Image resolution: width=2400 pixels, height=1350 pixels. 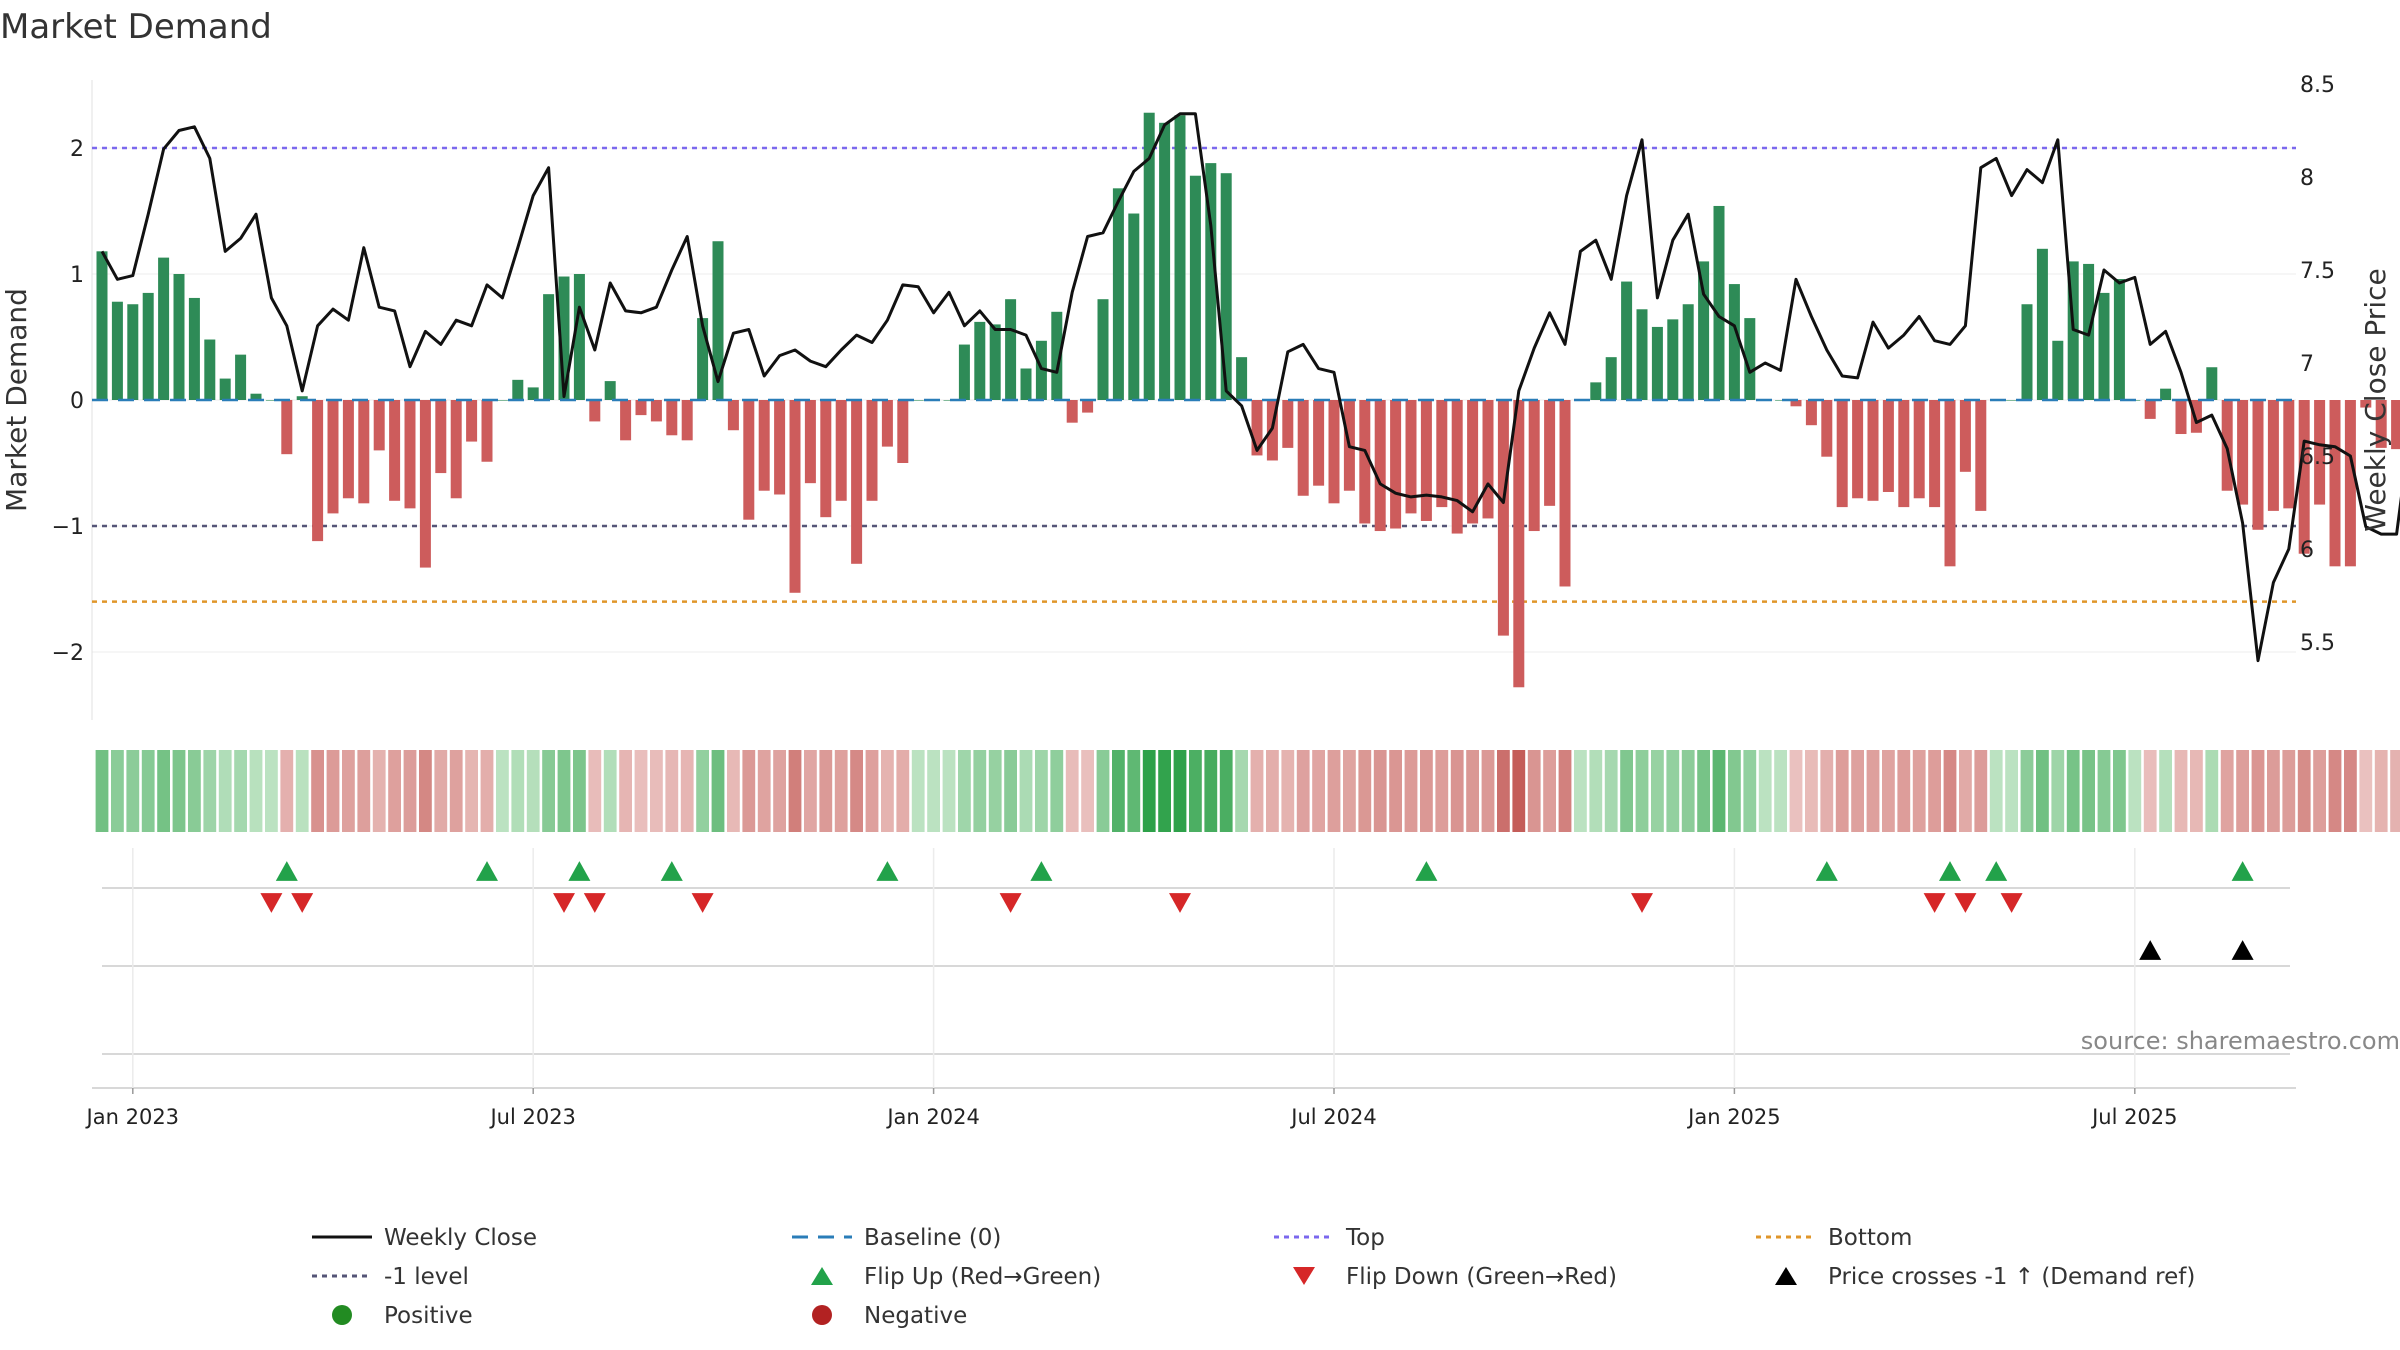 I want to click on left-tick-label: 0, so click(x=77, y=401).